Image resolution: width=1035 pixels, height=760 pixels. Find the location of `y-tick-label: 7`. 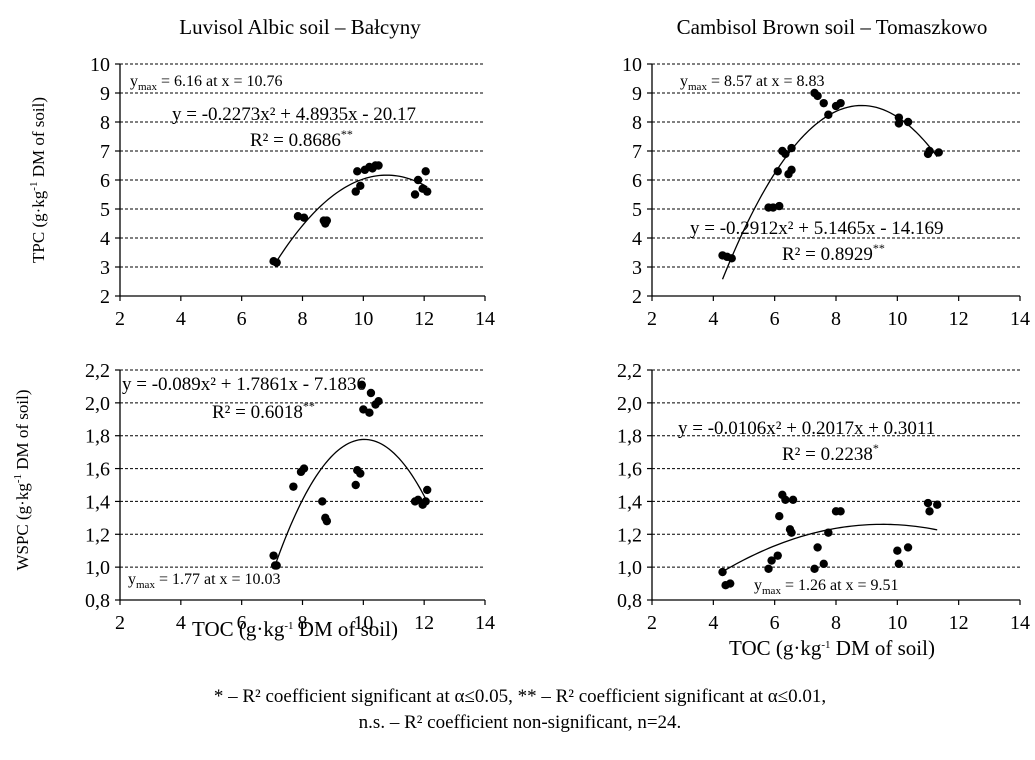

y-tick-label: 7 is located at coordinates (637, 152).